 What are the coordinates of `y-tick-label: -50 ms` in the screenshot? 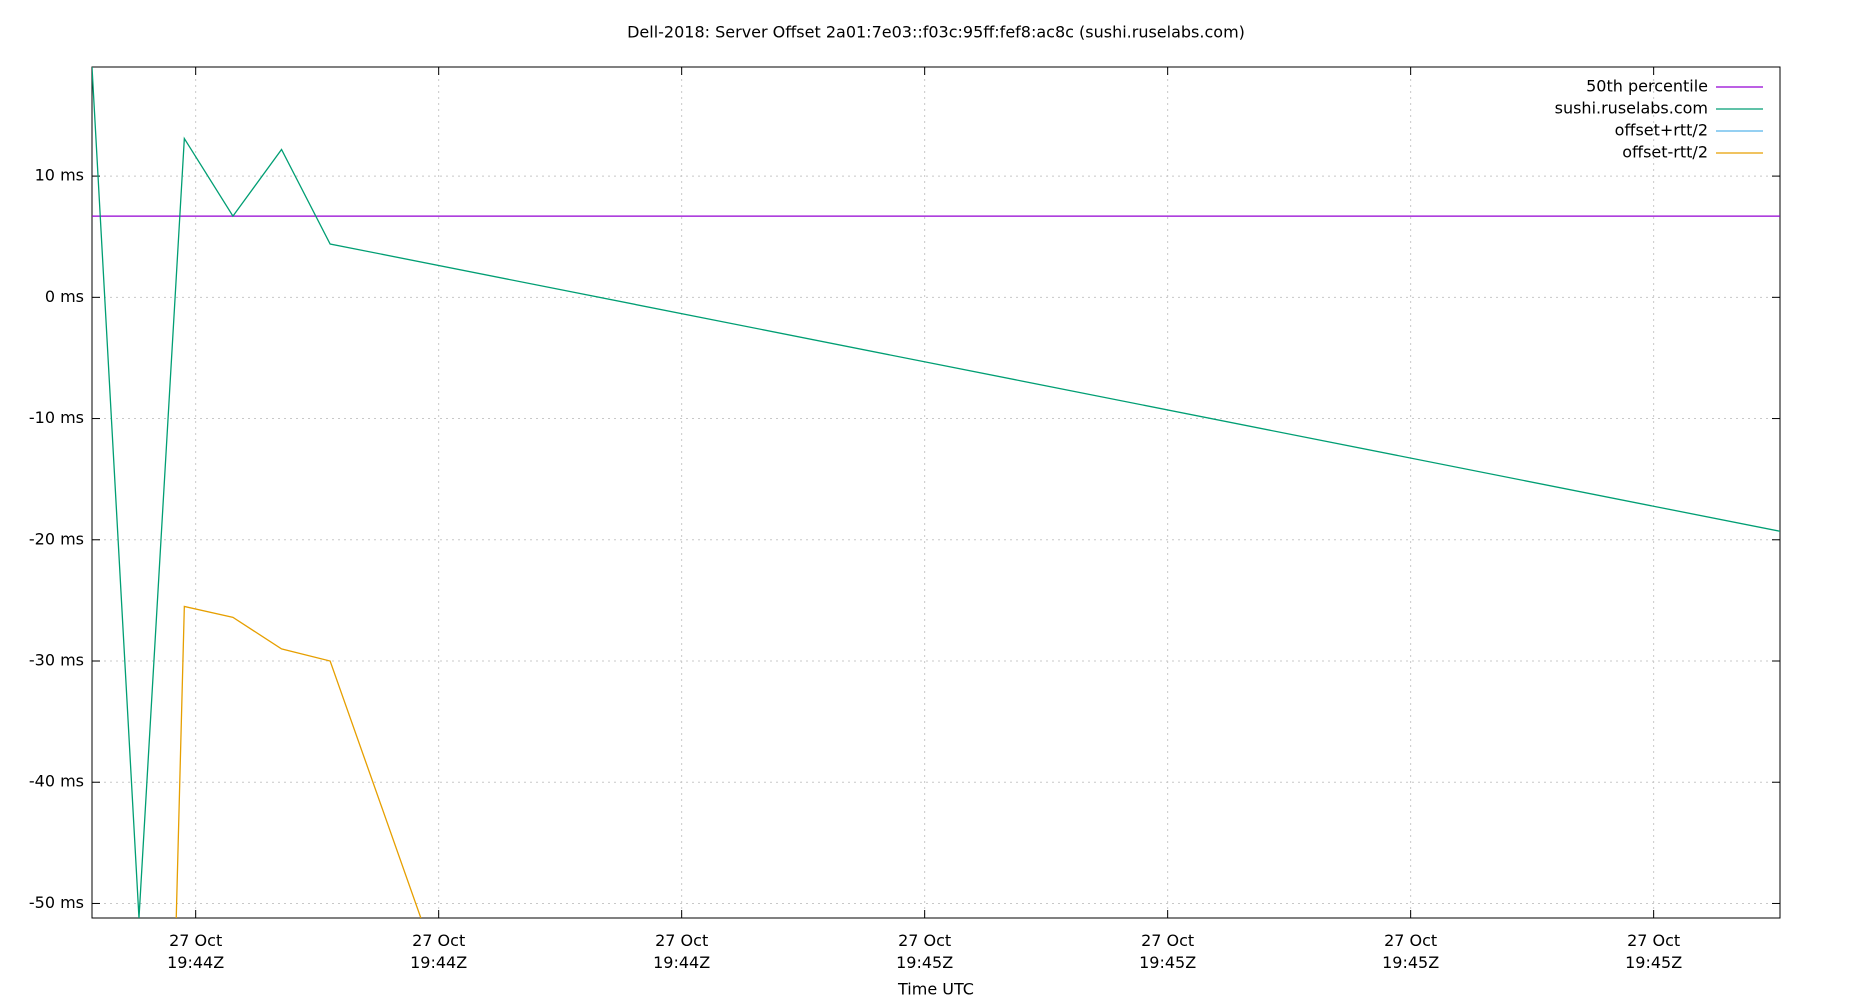 It's located at (56, 902).